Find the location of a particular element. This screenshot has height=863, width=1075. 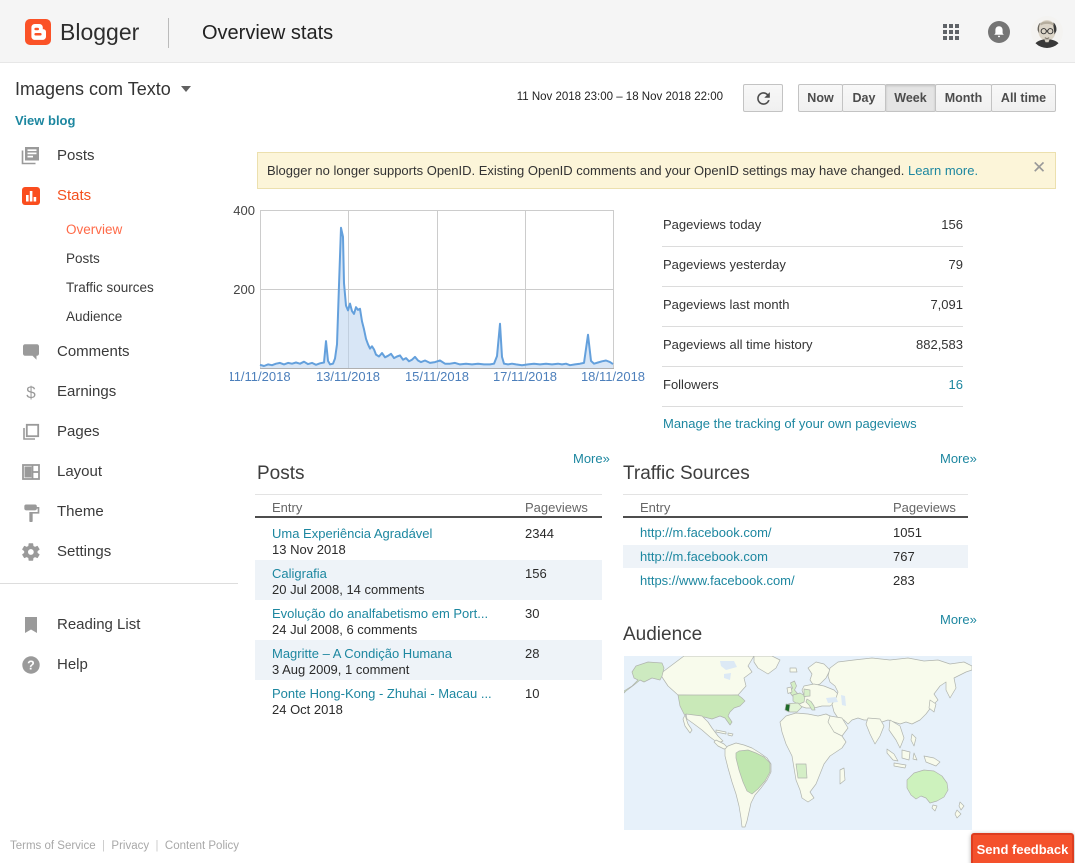

svg-text: 400 is located at coordinates (244, 210).